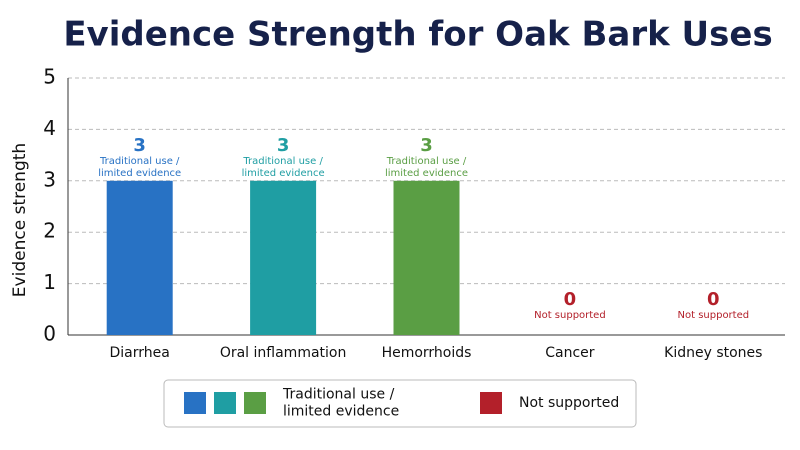 This screenshot has height=450, width=800. I want to click on x-tick-label: Hemorrhoids, so click(427, 353).